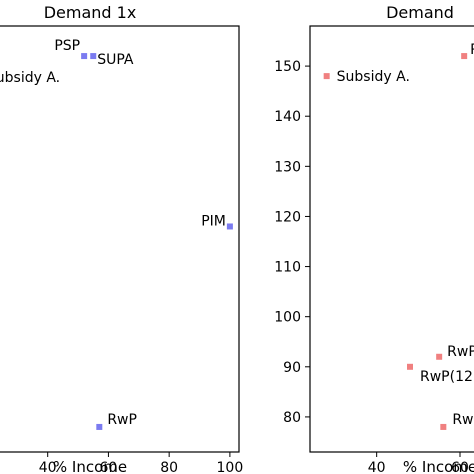  Describe the element at coordinates (420, 12) in the screenshot. I see `panel-right-title: Demand` at that location.